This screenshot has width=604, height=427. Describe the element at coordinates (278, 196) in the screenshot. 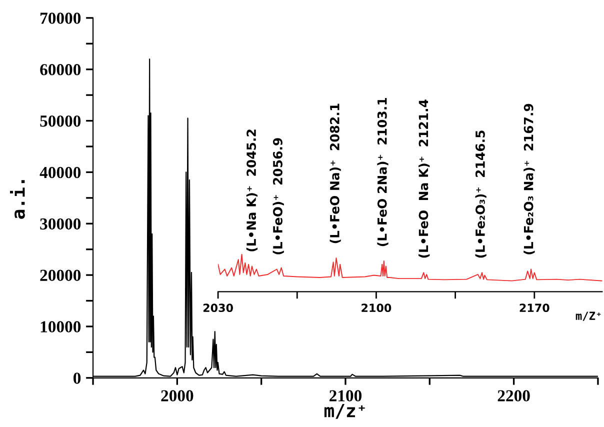

I see `annotation: (L•FeO)⁺ 2056.9` at that location.